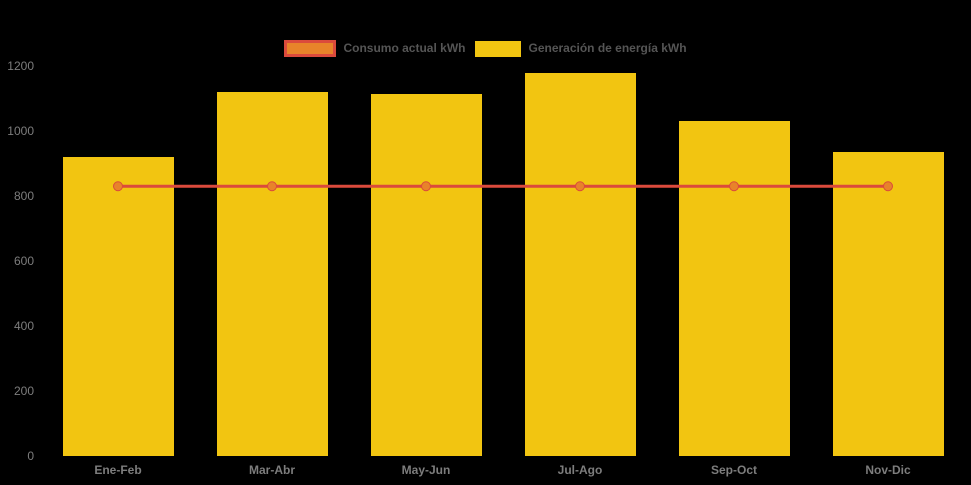  Describe the element at coordinates (404, 48) in the screenshot. I see `legend-label-consumo-actual: Consumo actual kWh` at that location.